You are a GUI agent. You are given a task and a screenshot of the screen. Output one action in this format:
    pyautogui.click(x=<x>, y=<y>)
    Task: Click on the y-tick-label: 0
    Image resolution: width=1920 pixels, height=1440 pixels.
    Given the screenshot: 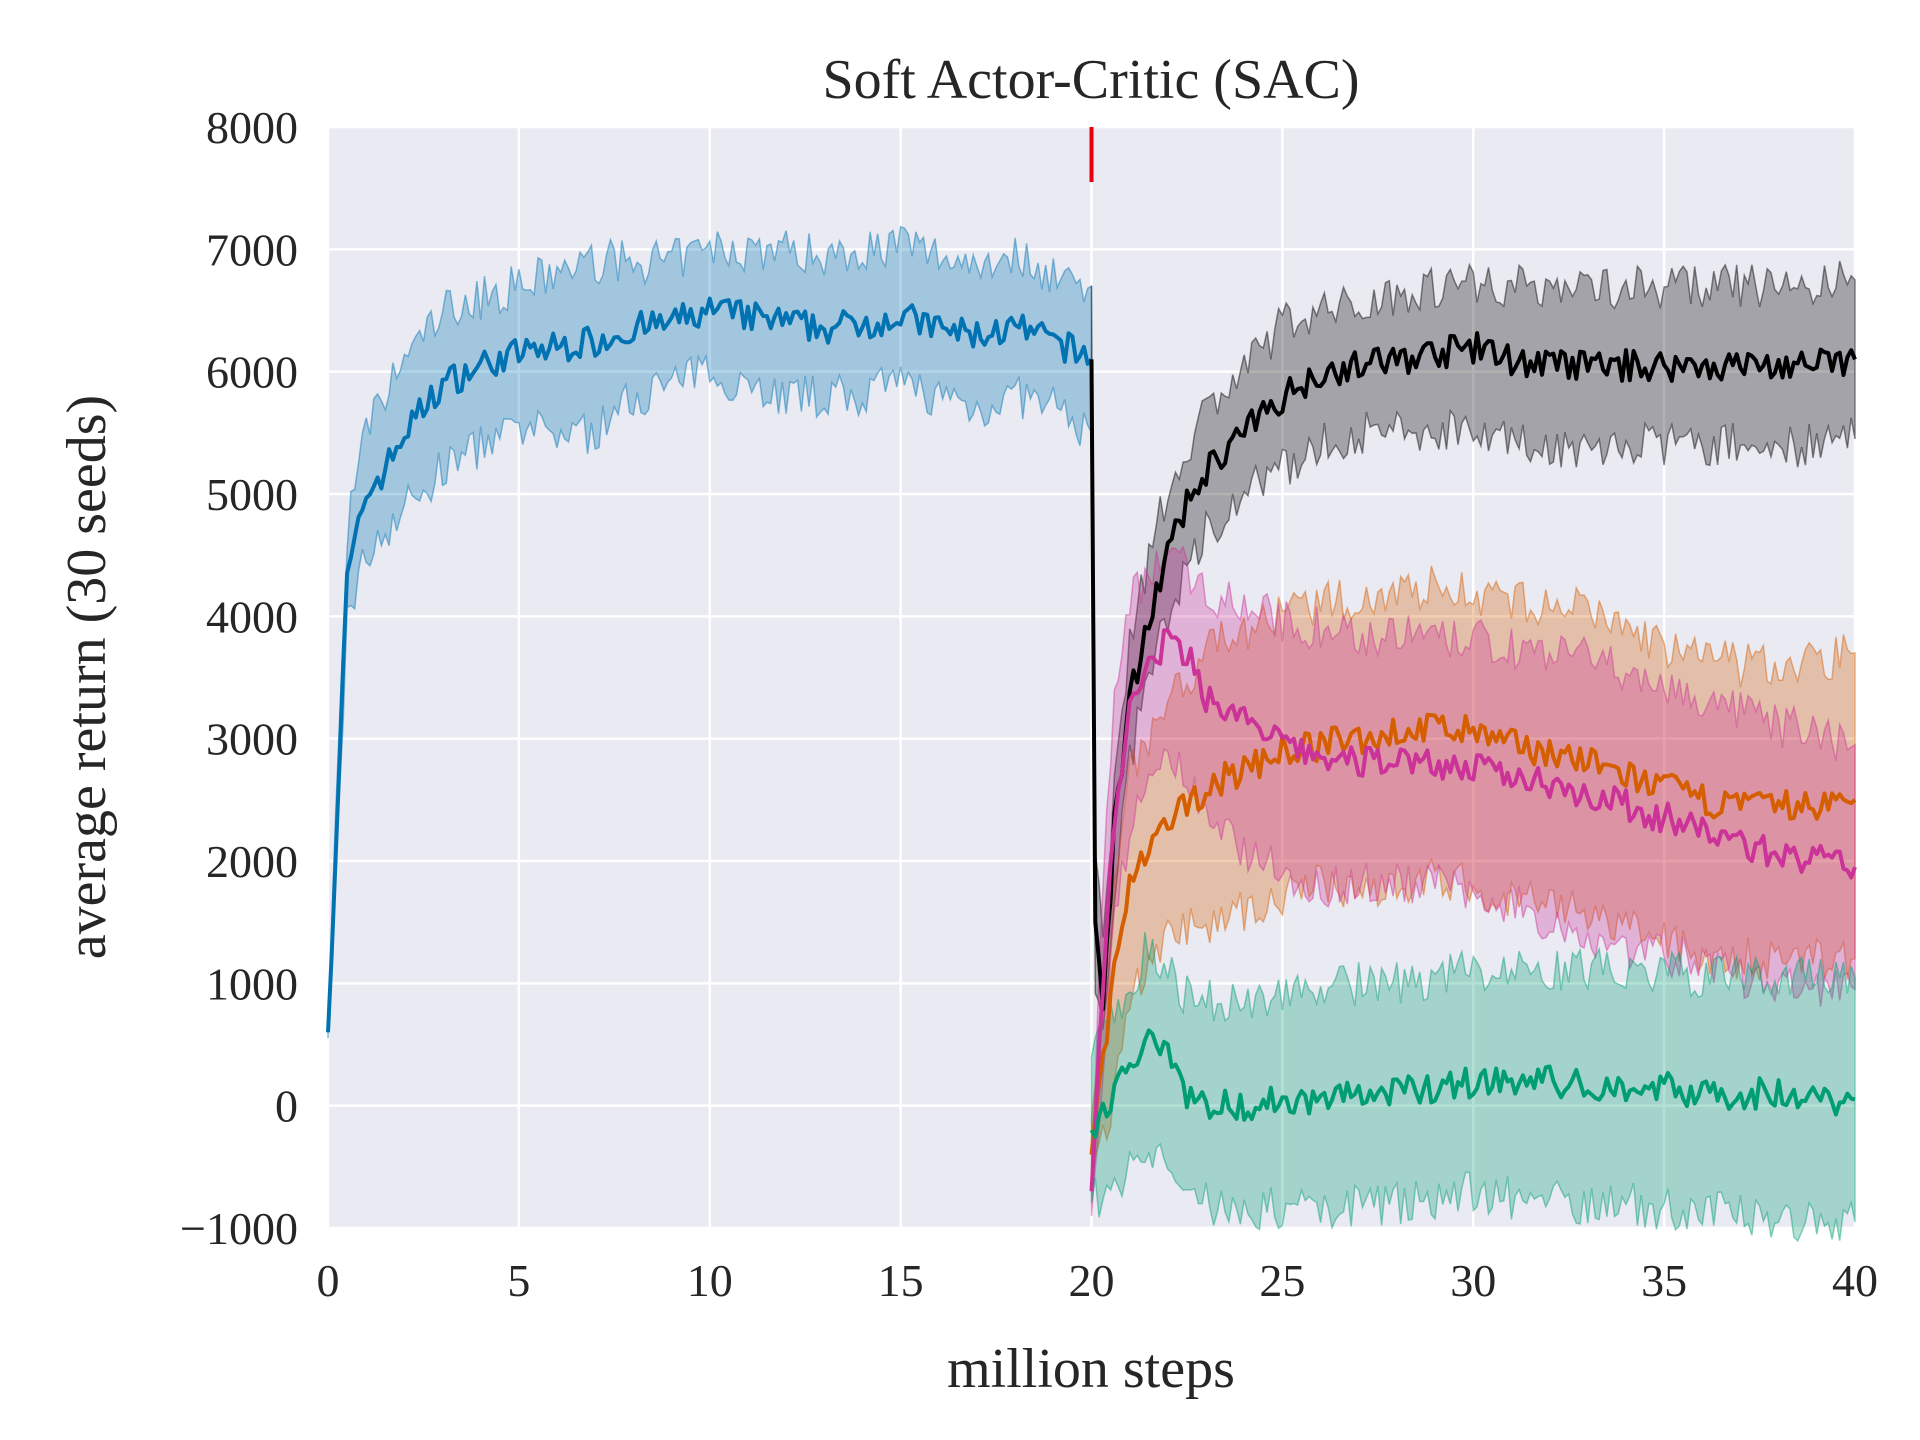 What is the action you would take?
    pyautogui.click(x=286, y=1106)
    